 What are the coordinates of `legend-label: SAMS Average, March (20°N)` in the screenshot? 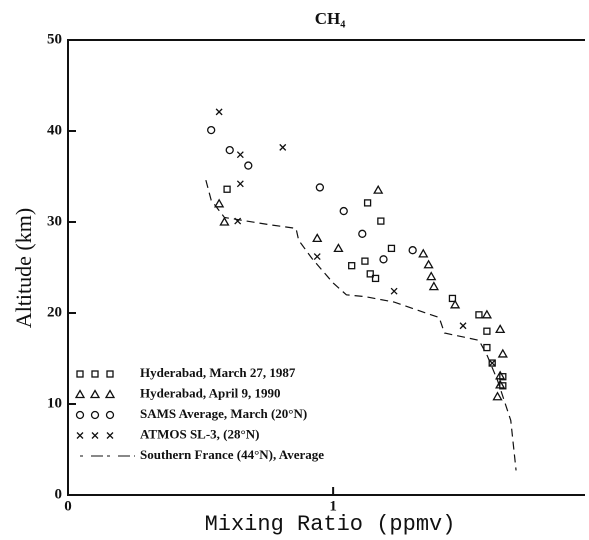 It's located at (223, 413).